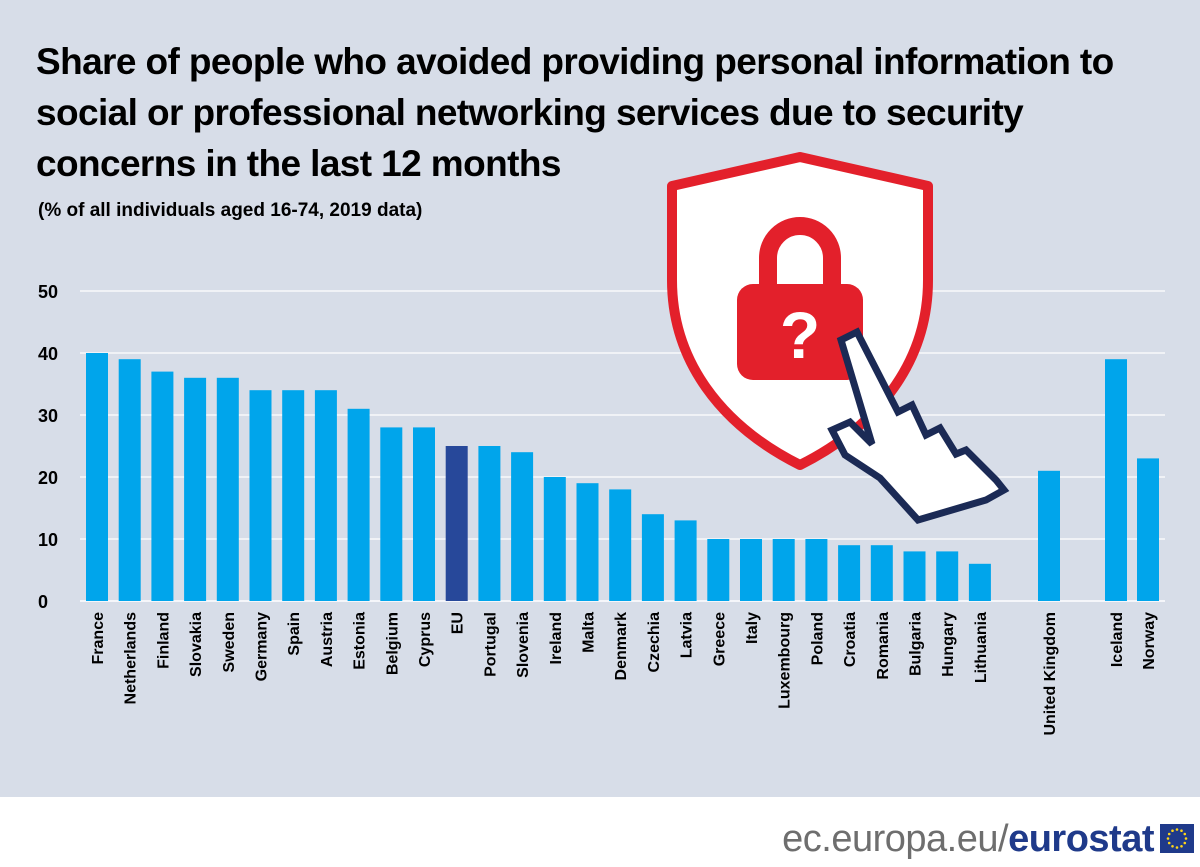 This screenshot has width=1200, height=867. Describe the element at coordinates (1177, 838) in the screenshot. I see `eu-flag-icon` at that location.